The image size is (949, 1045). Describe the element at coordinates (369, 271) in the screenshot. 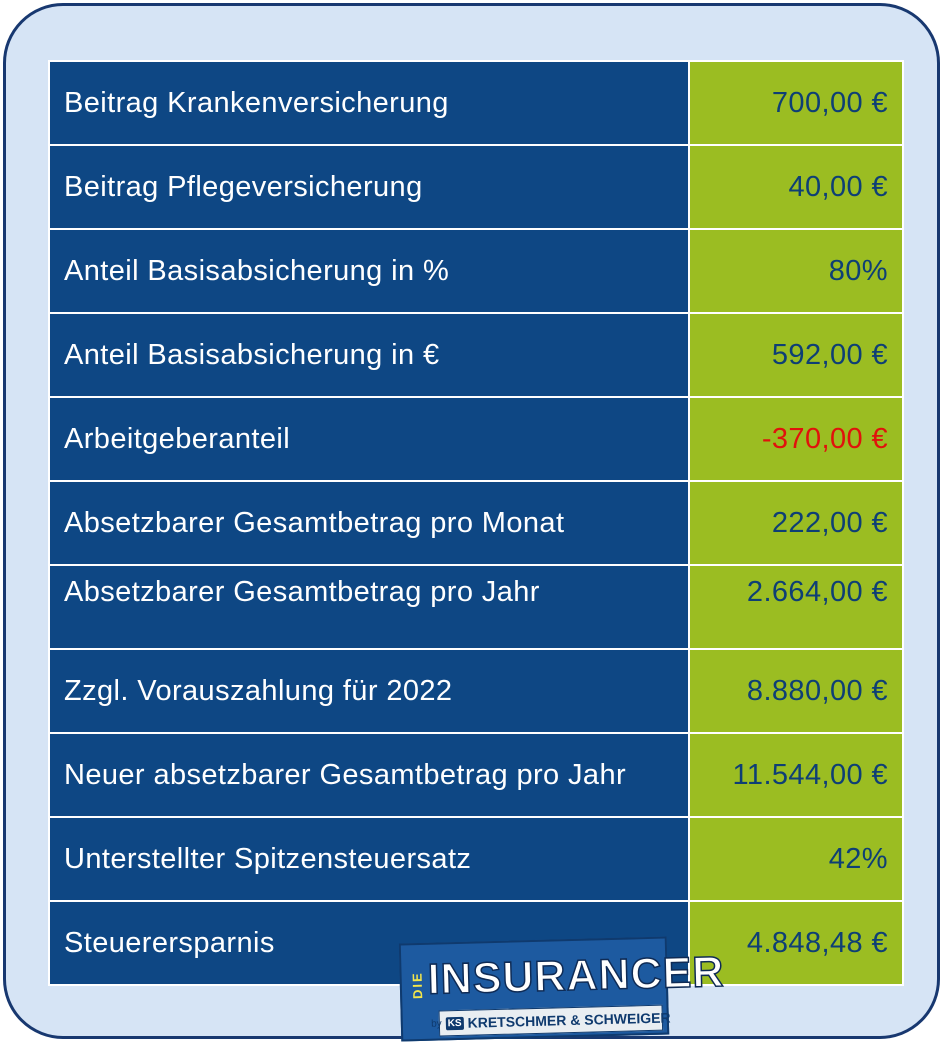

I see `row-label: Anteil Basisabsicherung in %` at that location.